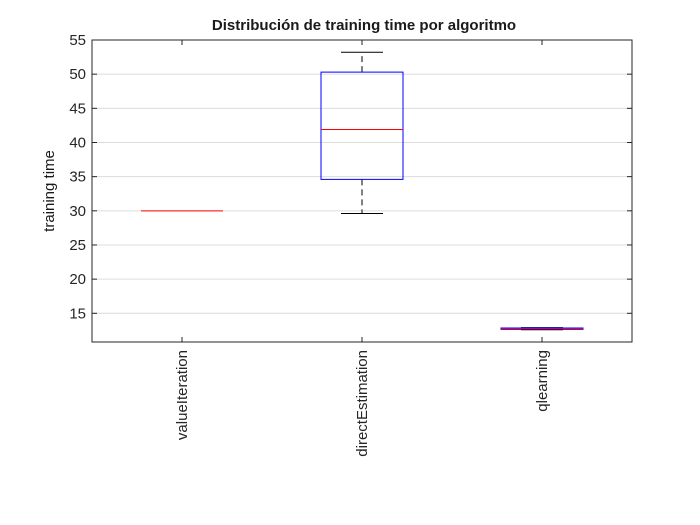 The width and height of the screenshot is (700, 525). I want to click on box-qlearning, so click(542, 329).